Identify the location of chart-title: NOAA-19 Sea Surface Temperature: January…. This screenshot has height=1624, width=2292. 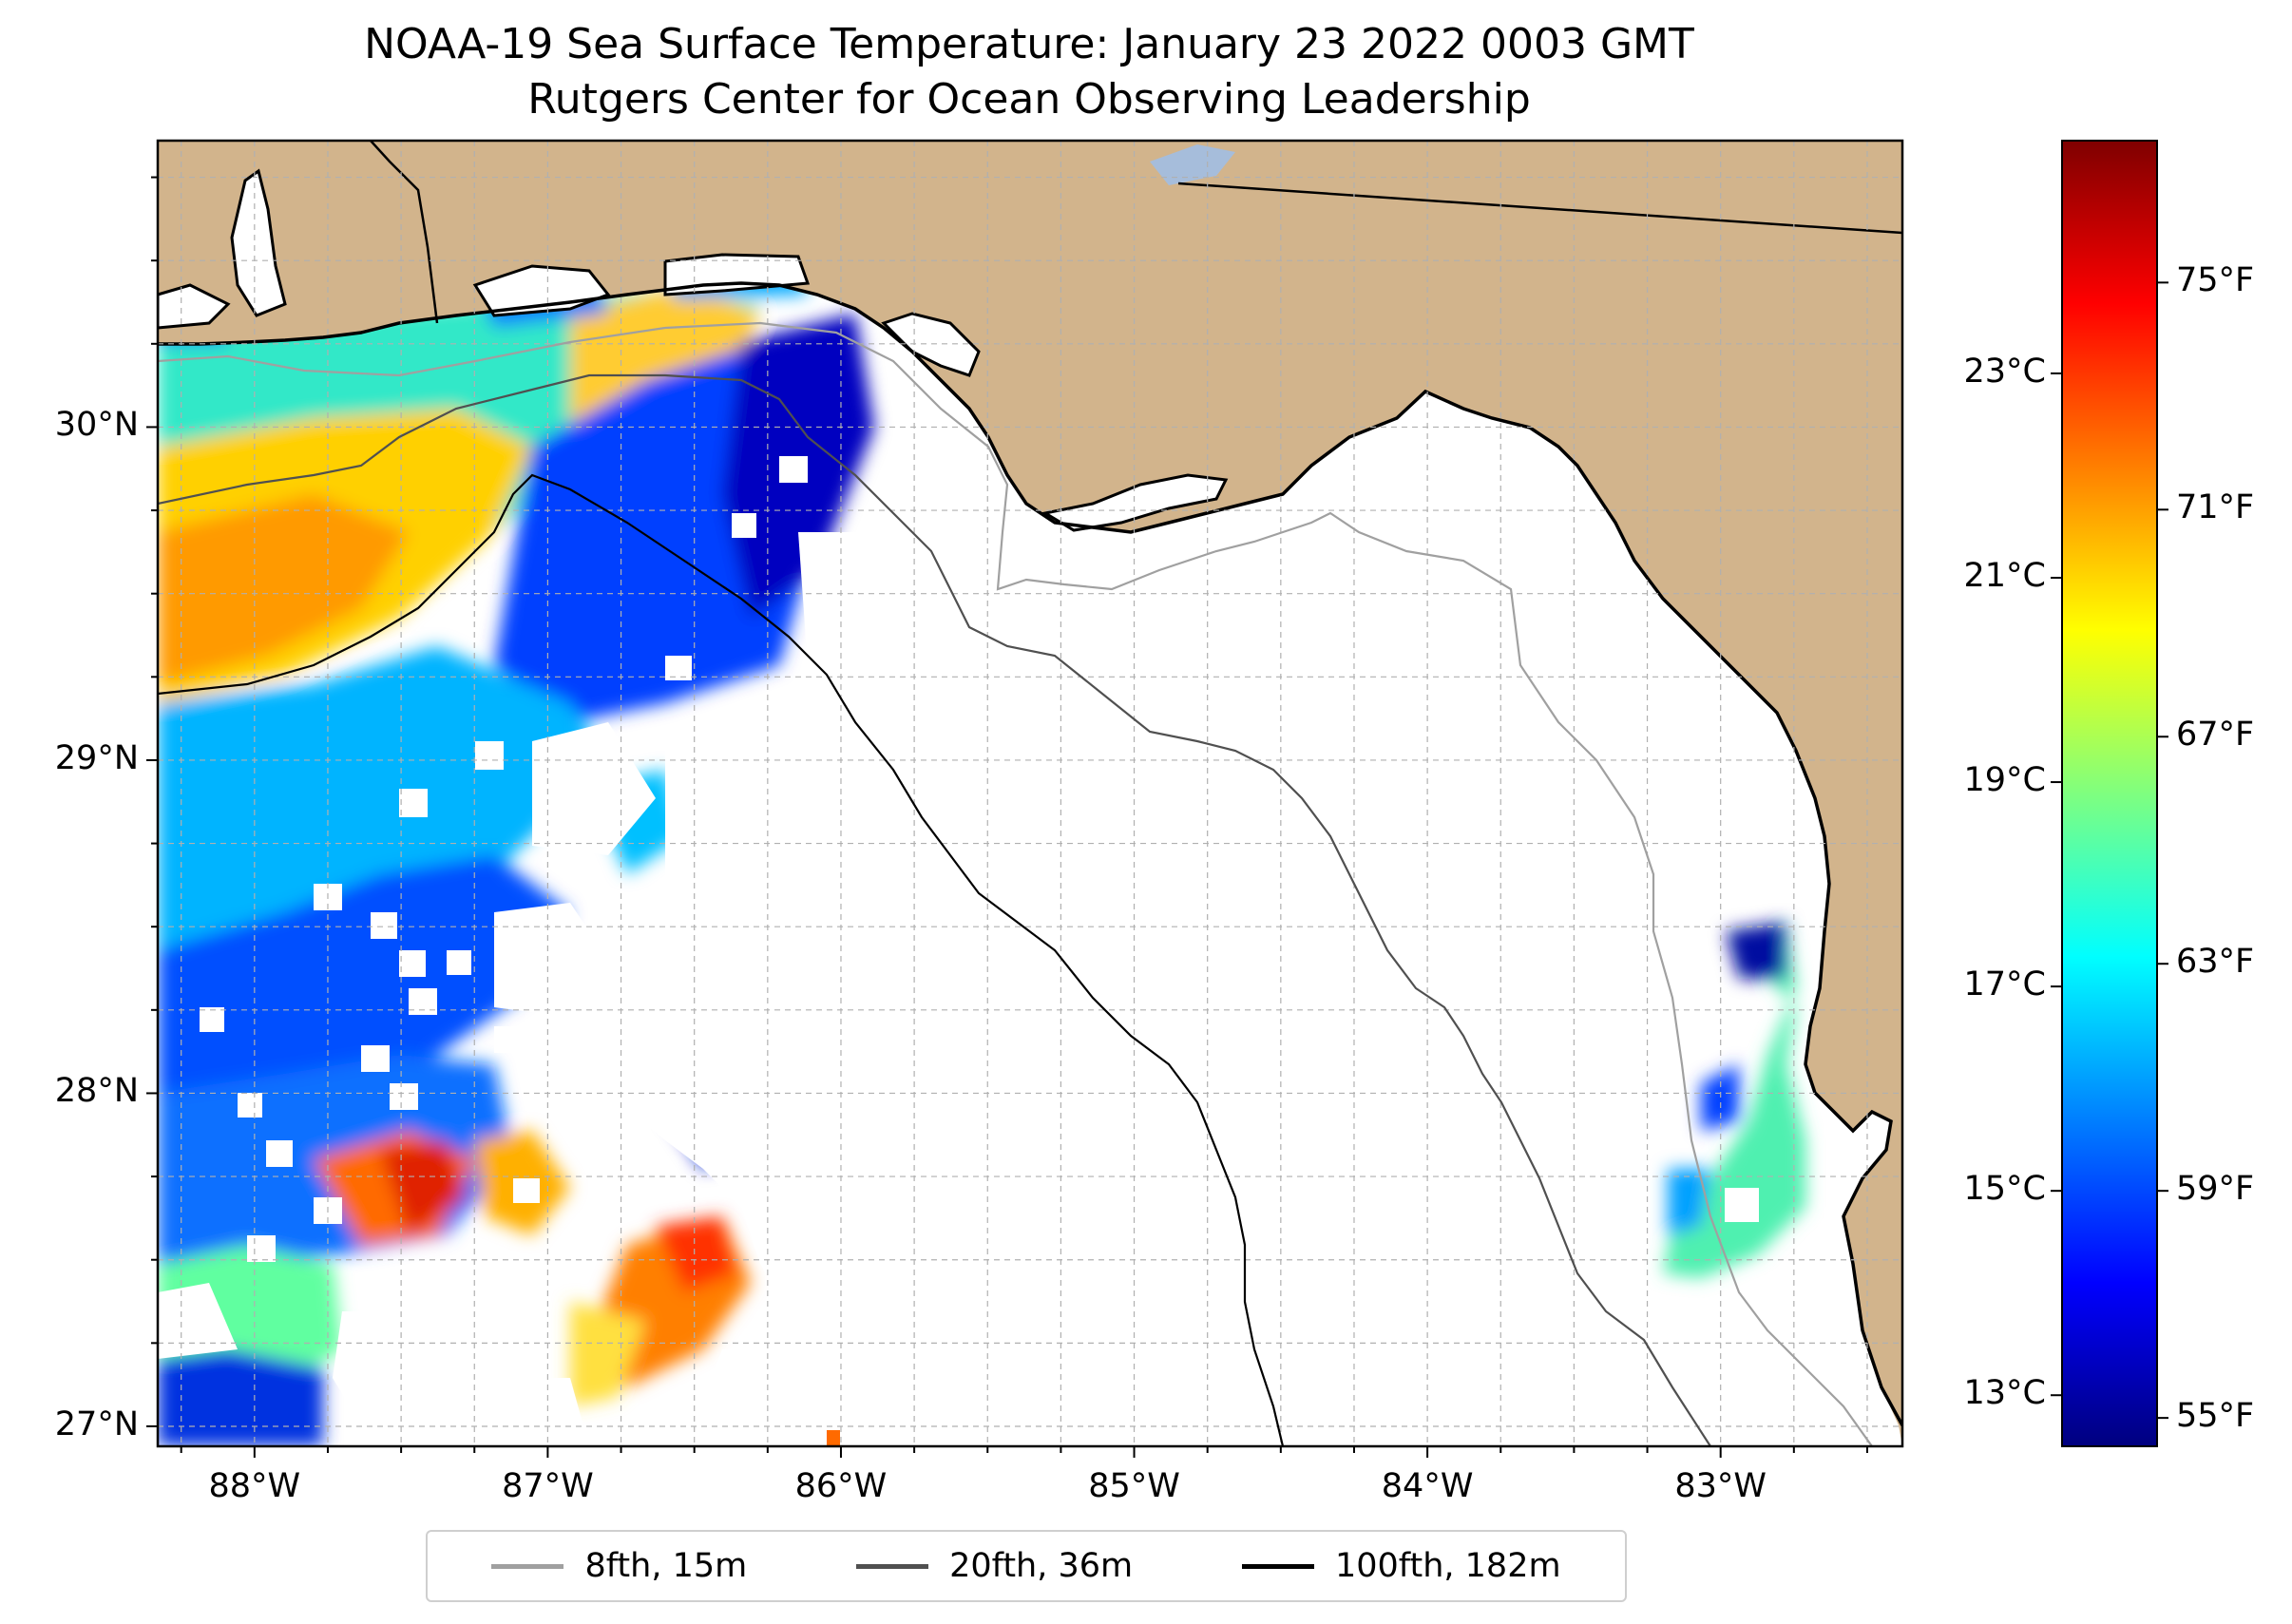
(1029, 44).